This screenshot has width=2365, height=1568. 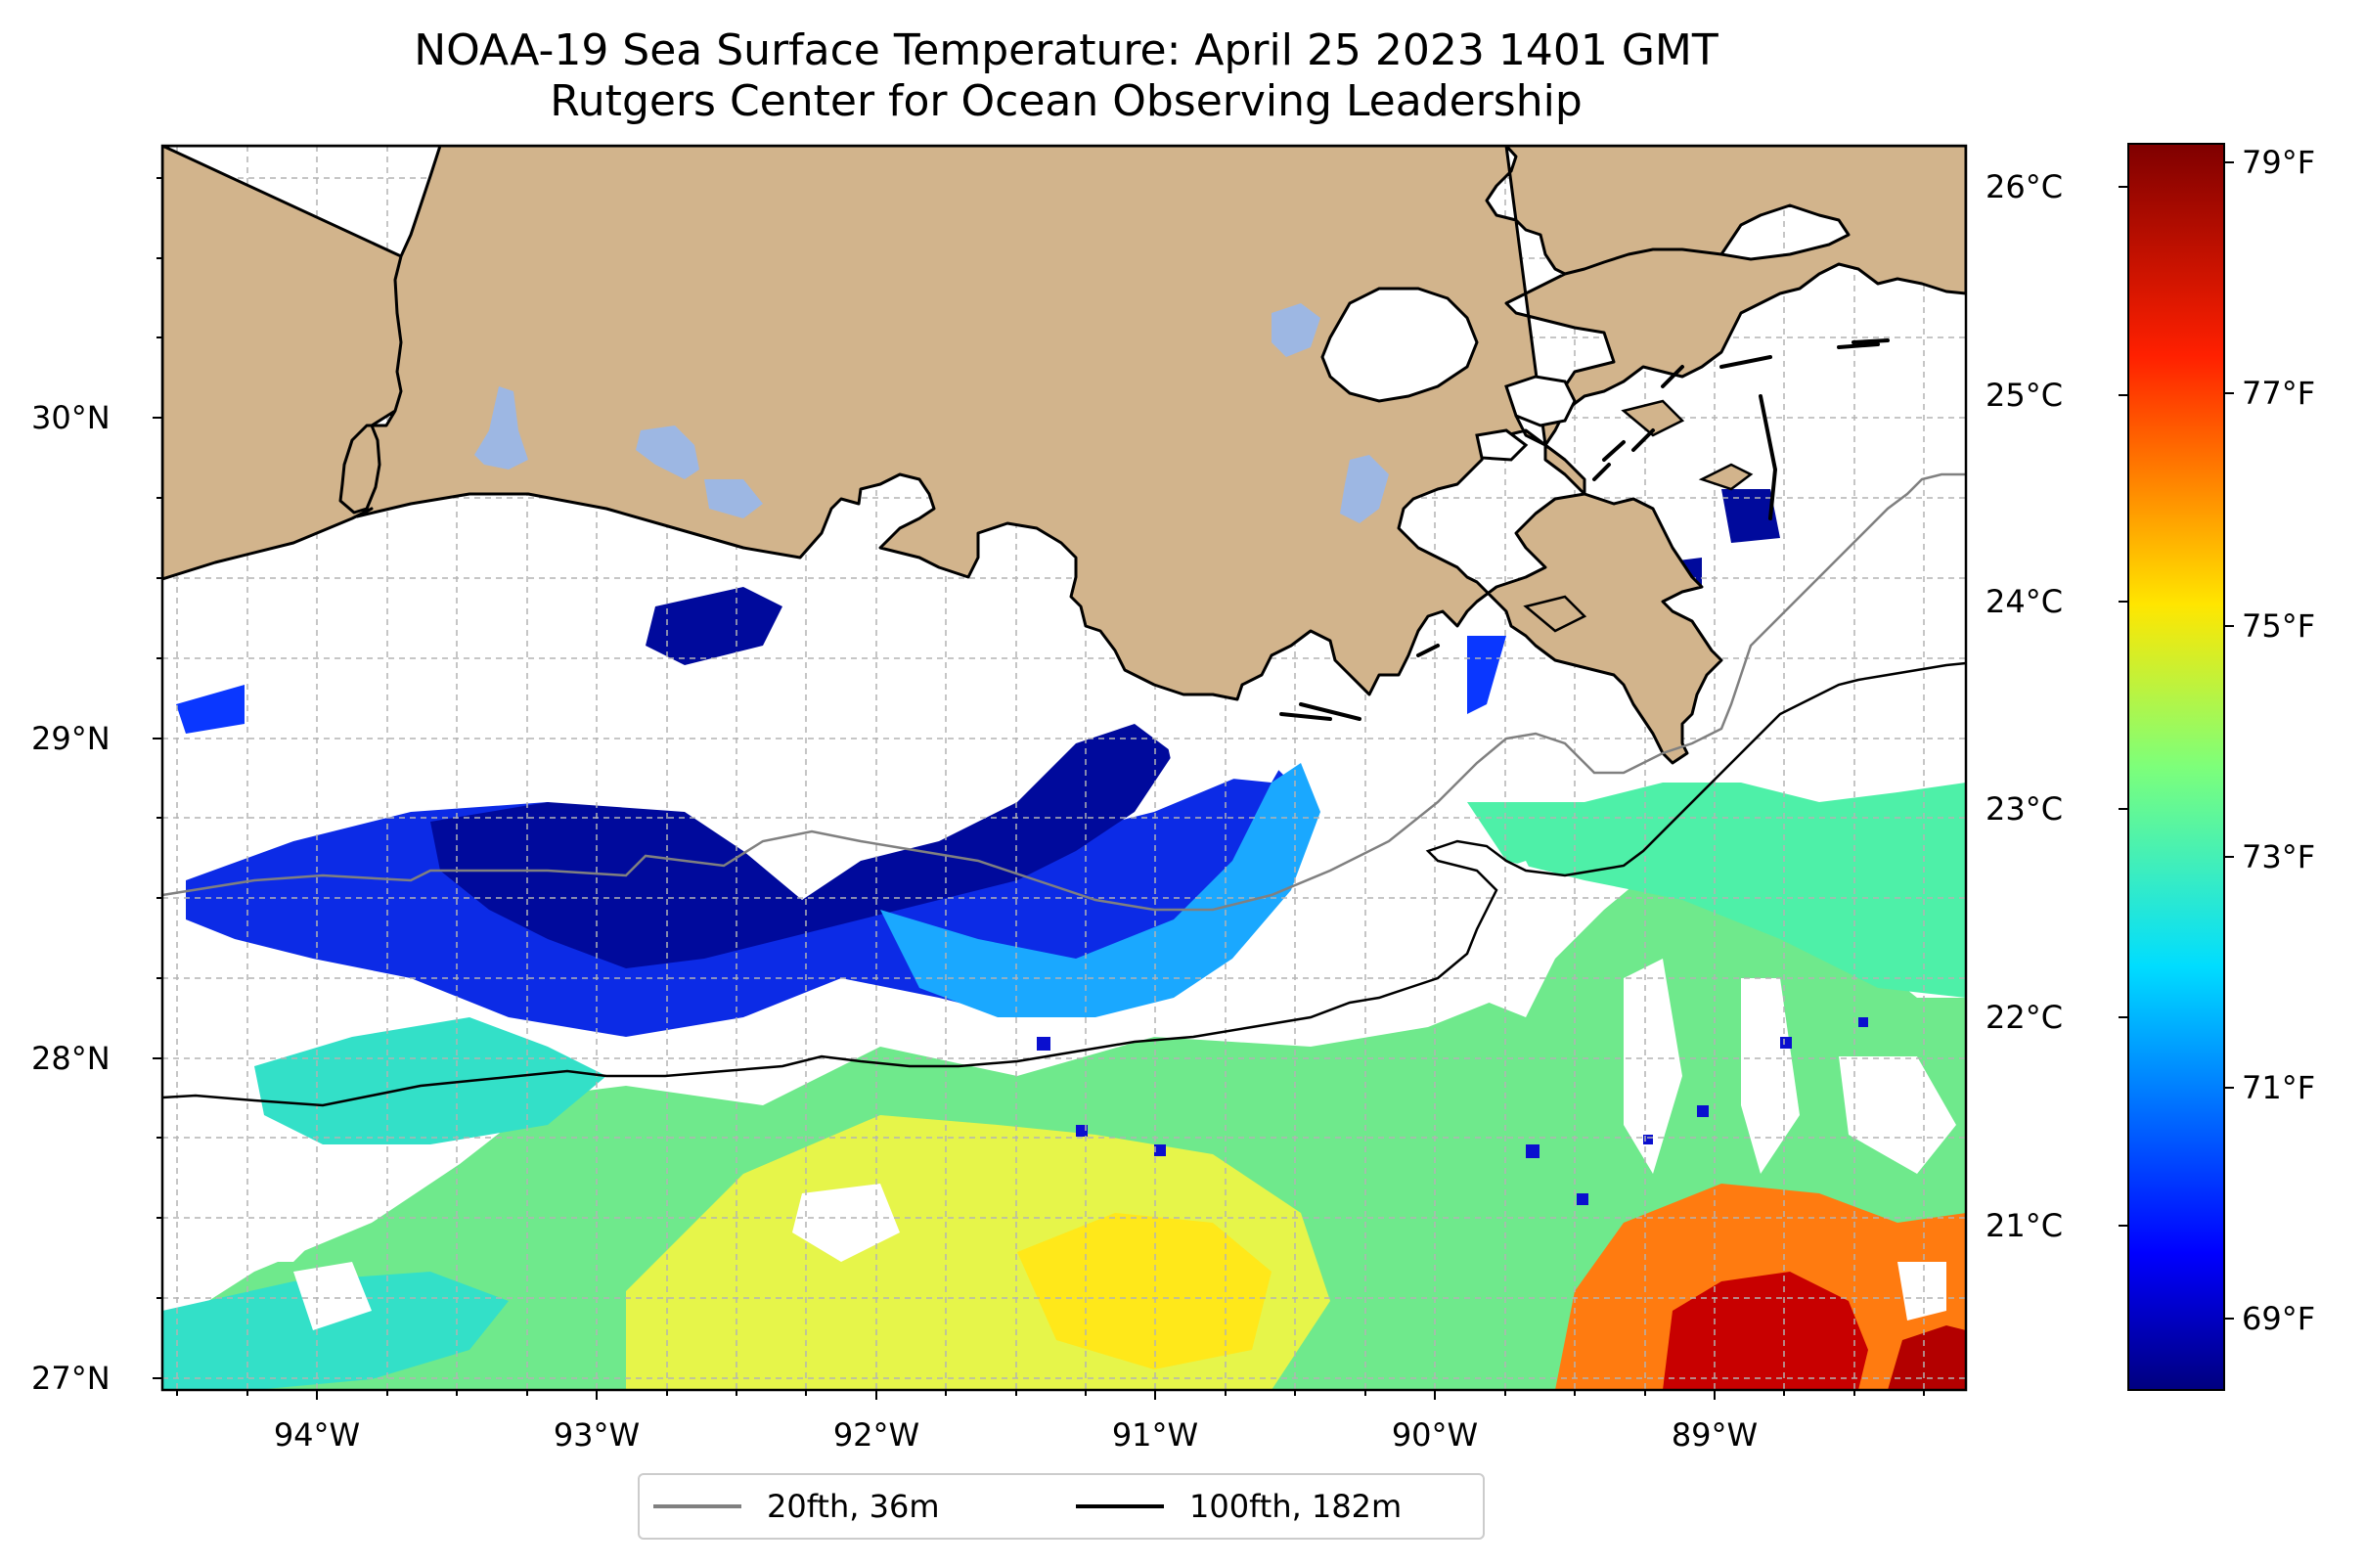 I want to click on colorbar-label-21c: 21°C, so click(x=2025, y=1225).